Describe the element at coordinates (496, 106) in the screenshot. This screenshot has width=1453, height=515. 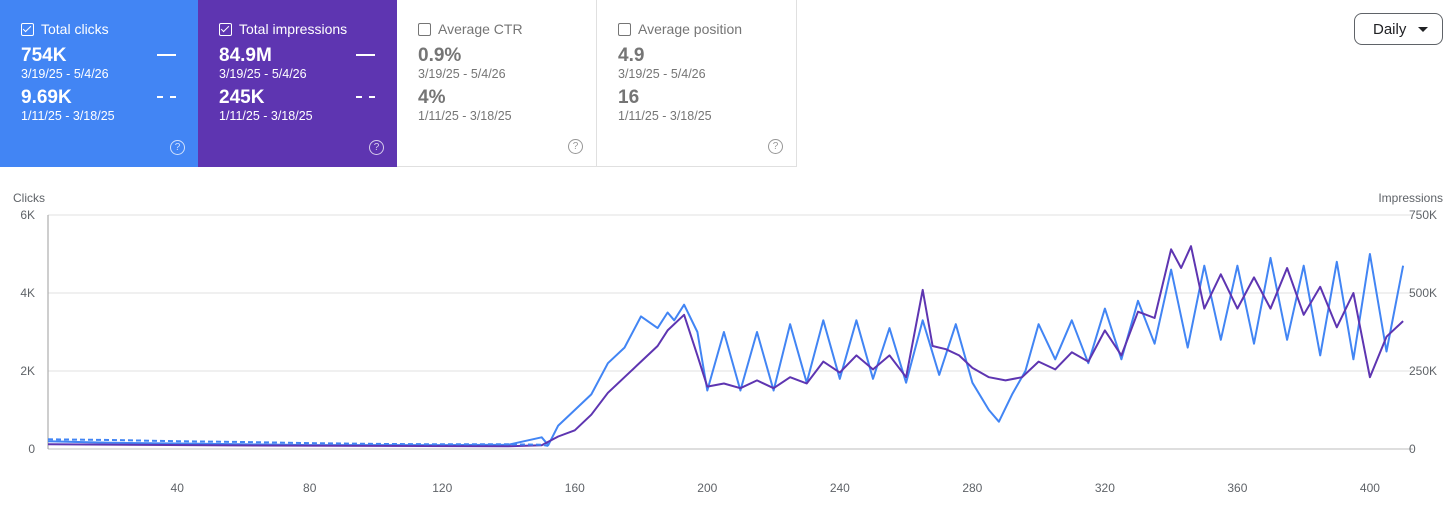
I see `previous-period-metric: 4% 1/11/25 - 3/18/25` at that location.